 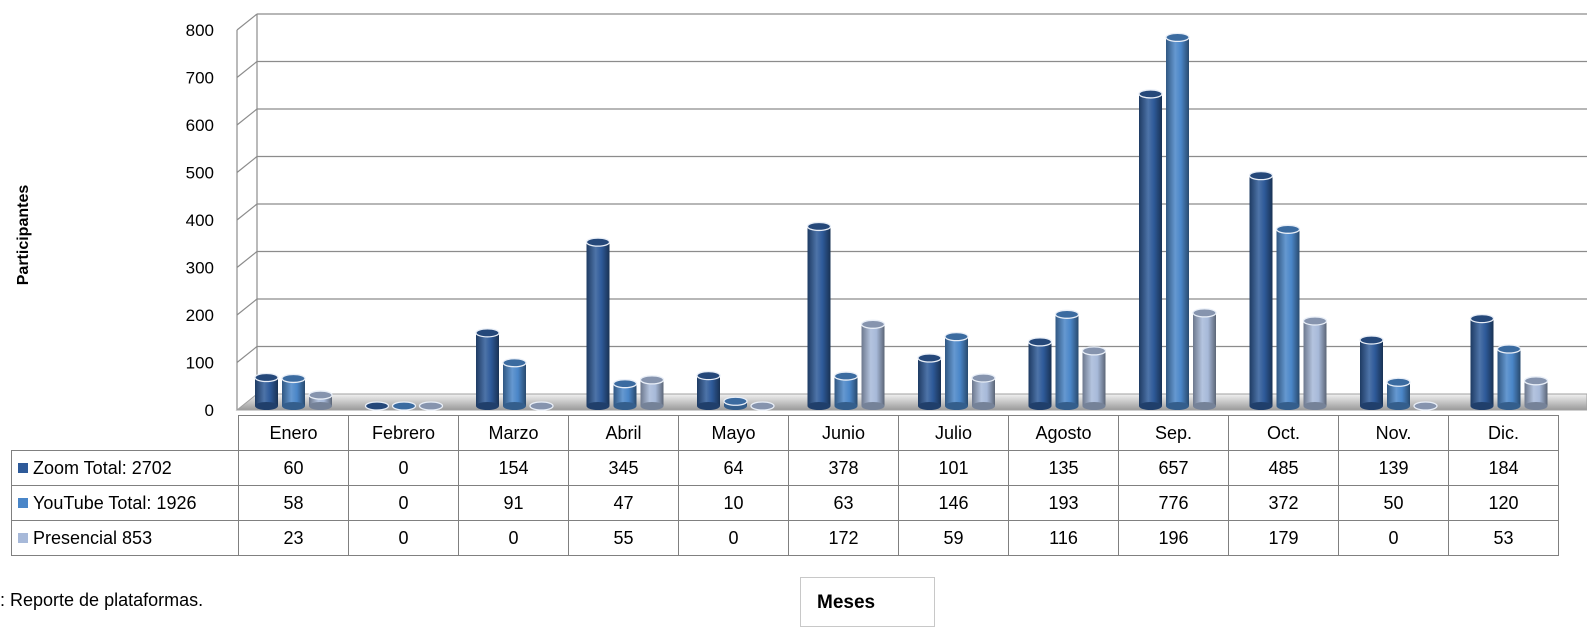 What do you see at coordinates (125, 468) in the screenshot?
I see `series-legend-label: Zoom Total: 2702` at bounding box center [125, 468].